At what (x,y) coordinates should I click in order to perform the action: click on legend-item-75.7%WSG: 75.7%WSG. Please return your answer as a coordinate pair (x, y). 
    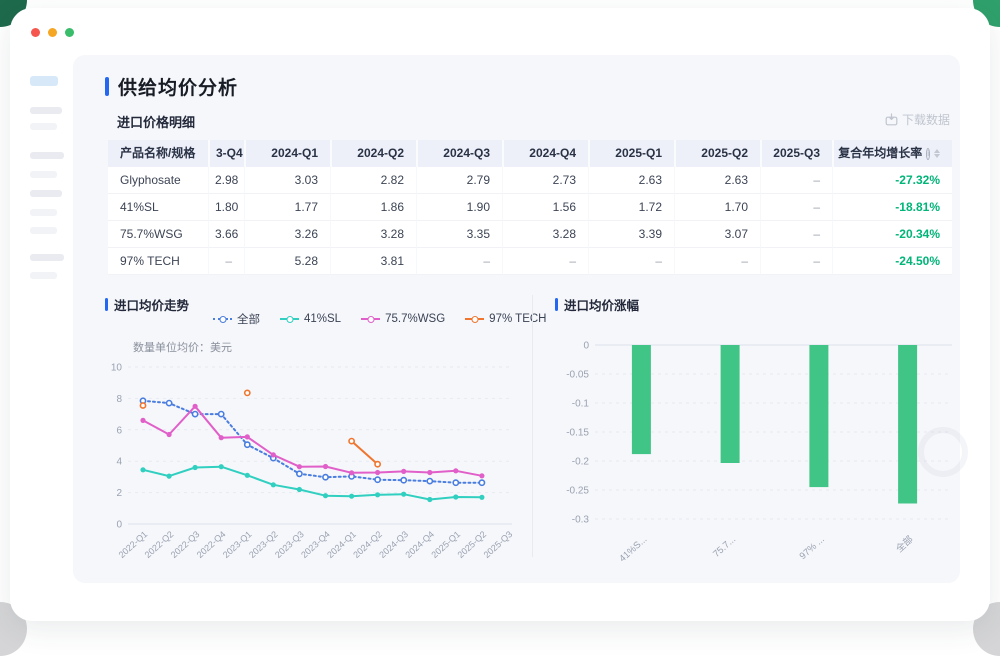
    Looking at the image, I should click on (403, 319).